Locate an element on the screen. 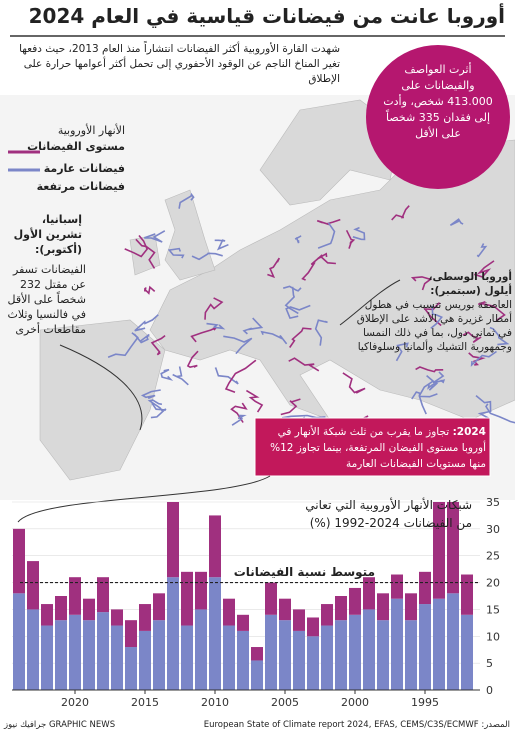 Image resolution: width=515 pixels, height=738 pixels. central-arrow is located at coordinates (370, 302).